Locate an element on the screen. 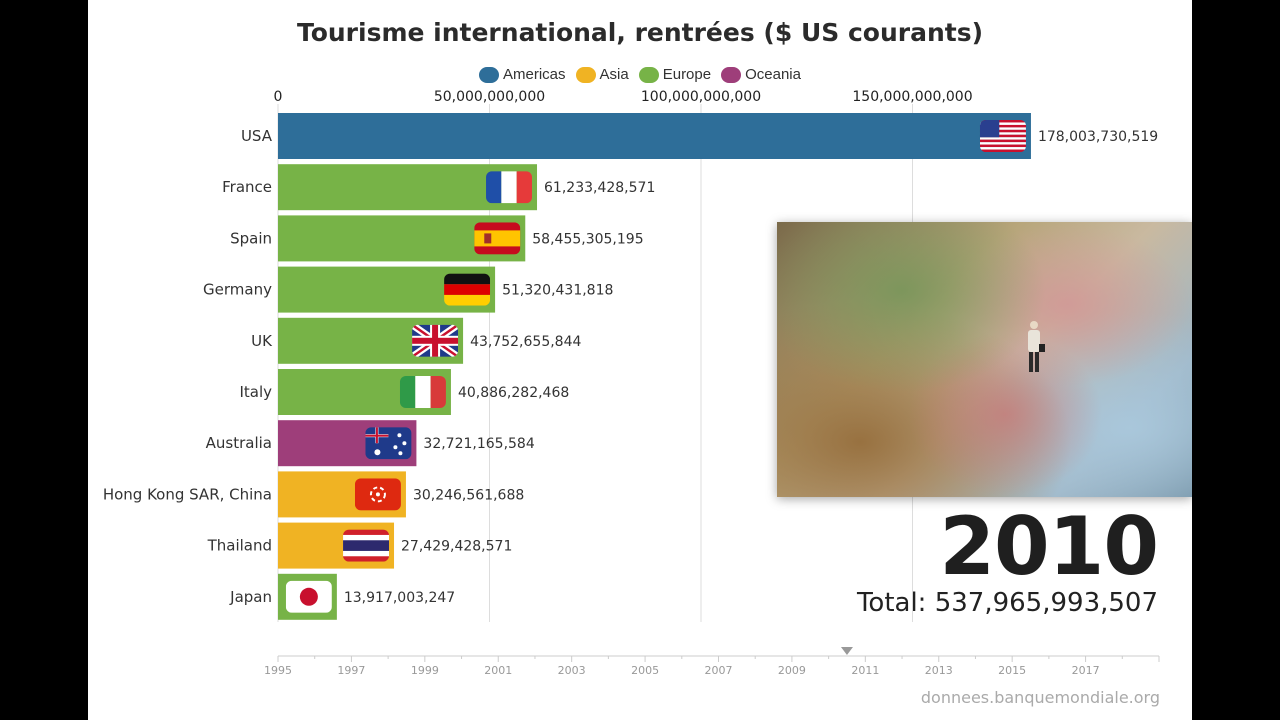 The height and width of the screenshot is (720, 1280). timeline-playhead-icon is located at coordinates (846, 651).